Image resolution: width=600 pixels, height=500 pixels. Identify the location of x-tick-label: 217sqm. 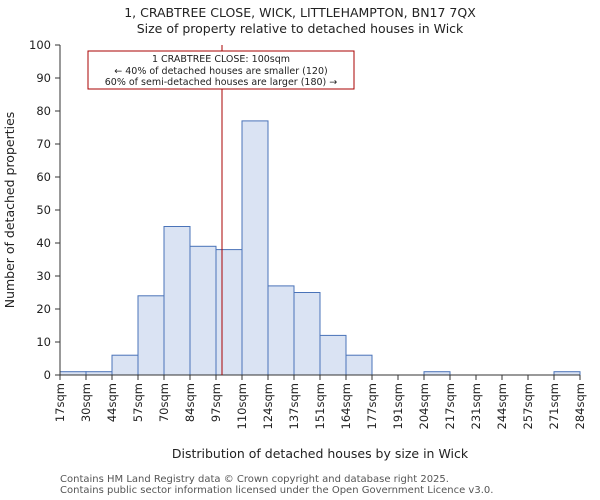
(450, 406).